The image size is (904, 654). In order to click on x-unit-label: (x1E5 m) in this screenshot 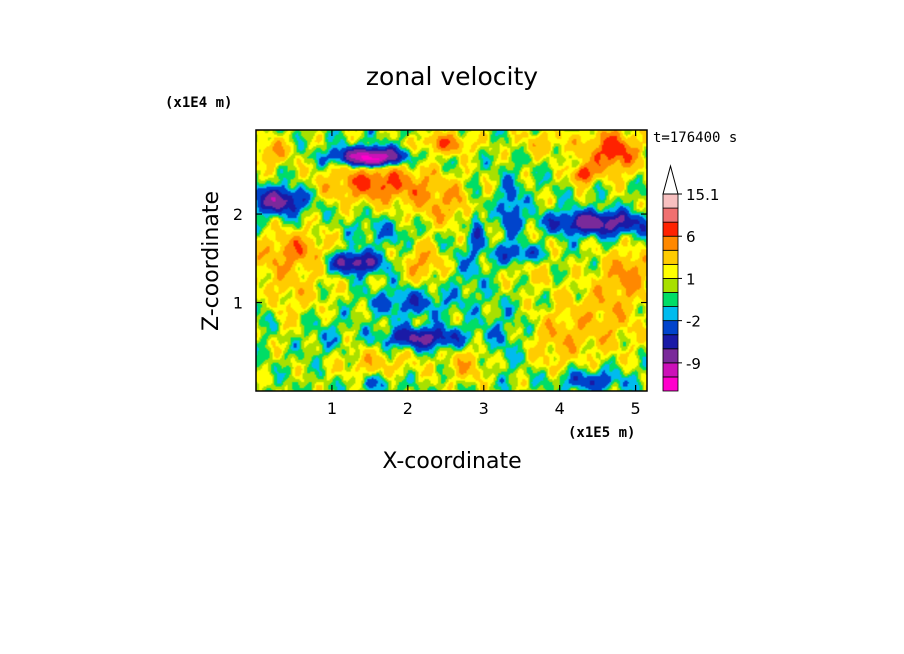, I will do `click(601, 433)`.